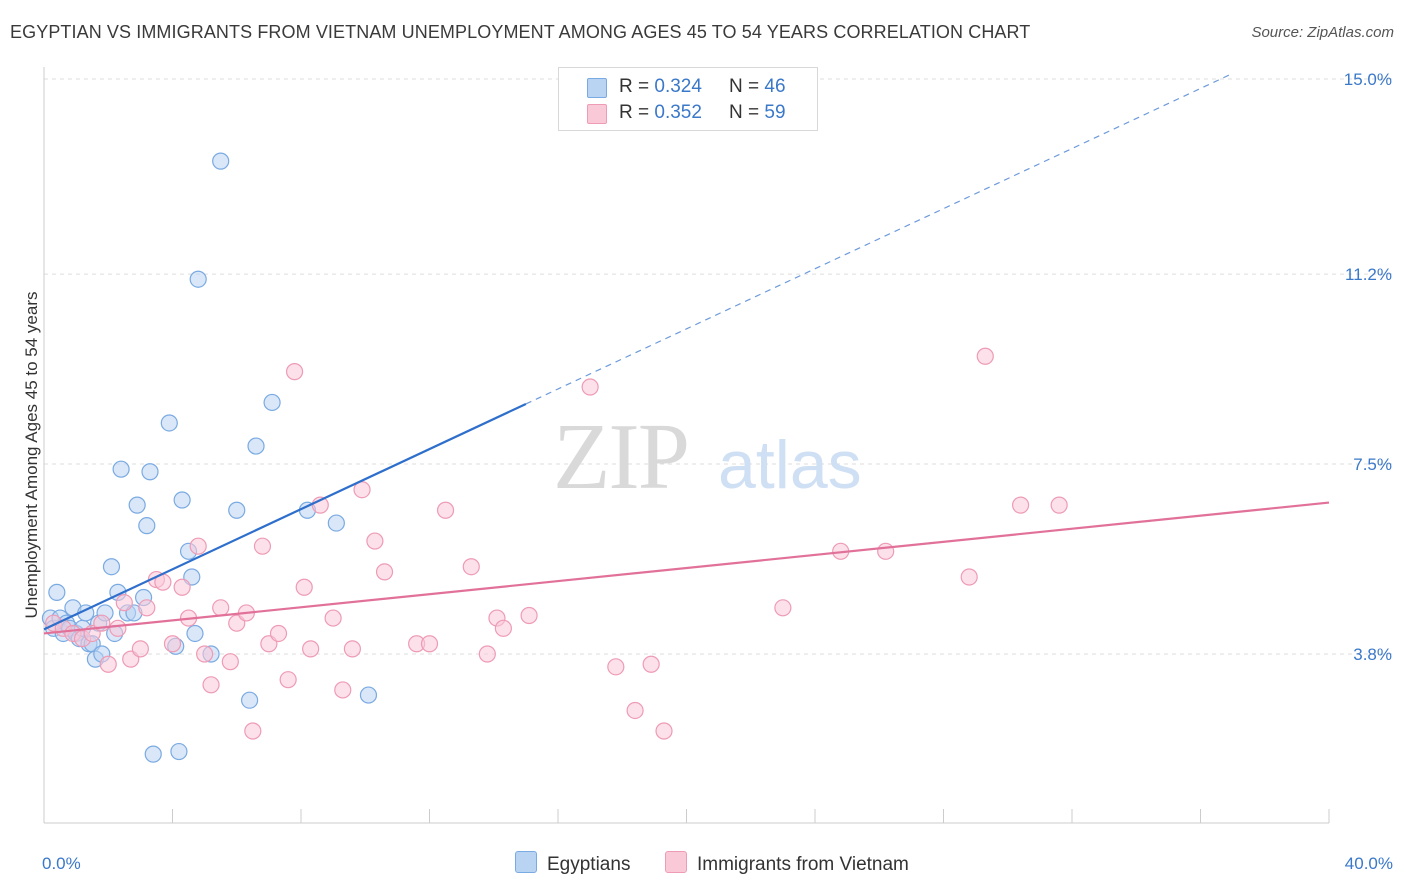 This screenshot has width=1406, height=892. I want to click on trend-line-vietnam, so click(686, 568).